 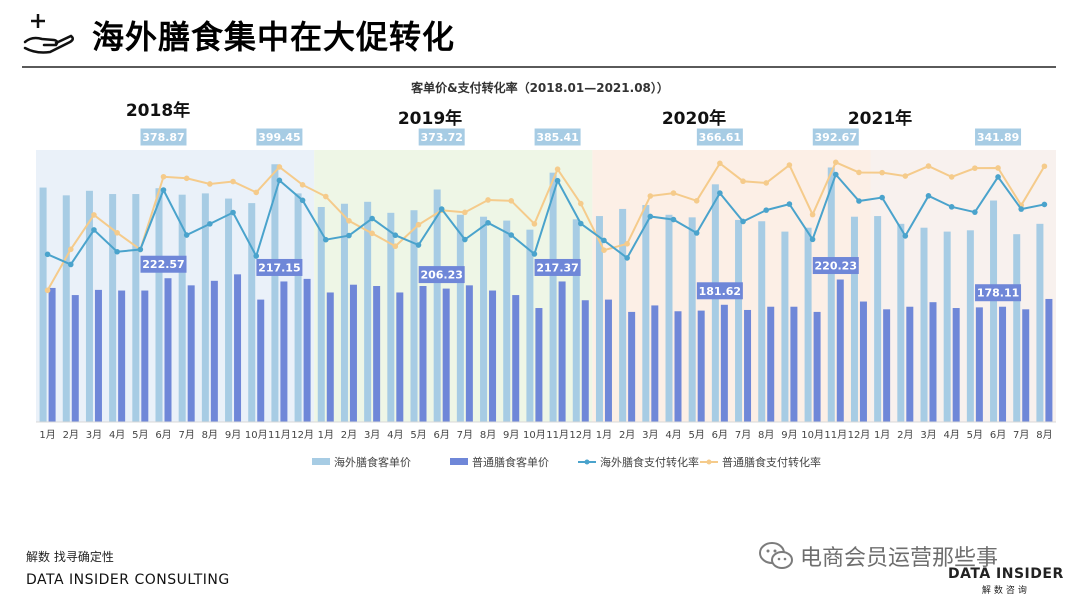 What do you see at coordinates (279, 435) in the screenshot?
I see `x-tick-label: 11月` at bounding box center [279, 435].